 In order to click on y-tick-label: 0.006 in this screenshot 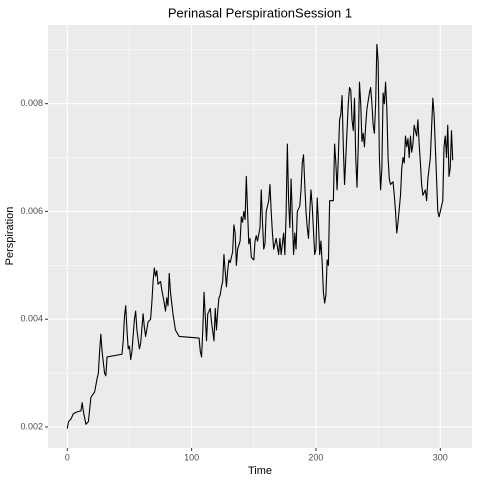, I will do `click(31, 211)`.